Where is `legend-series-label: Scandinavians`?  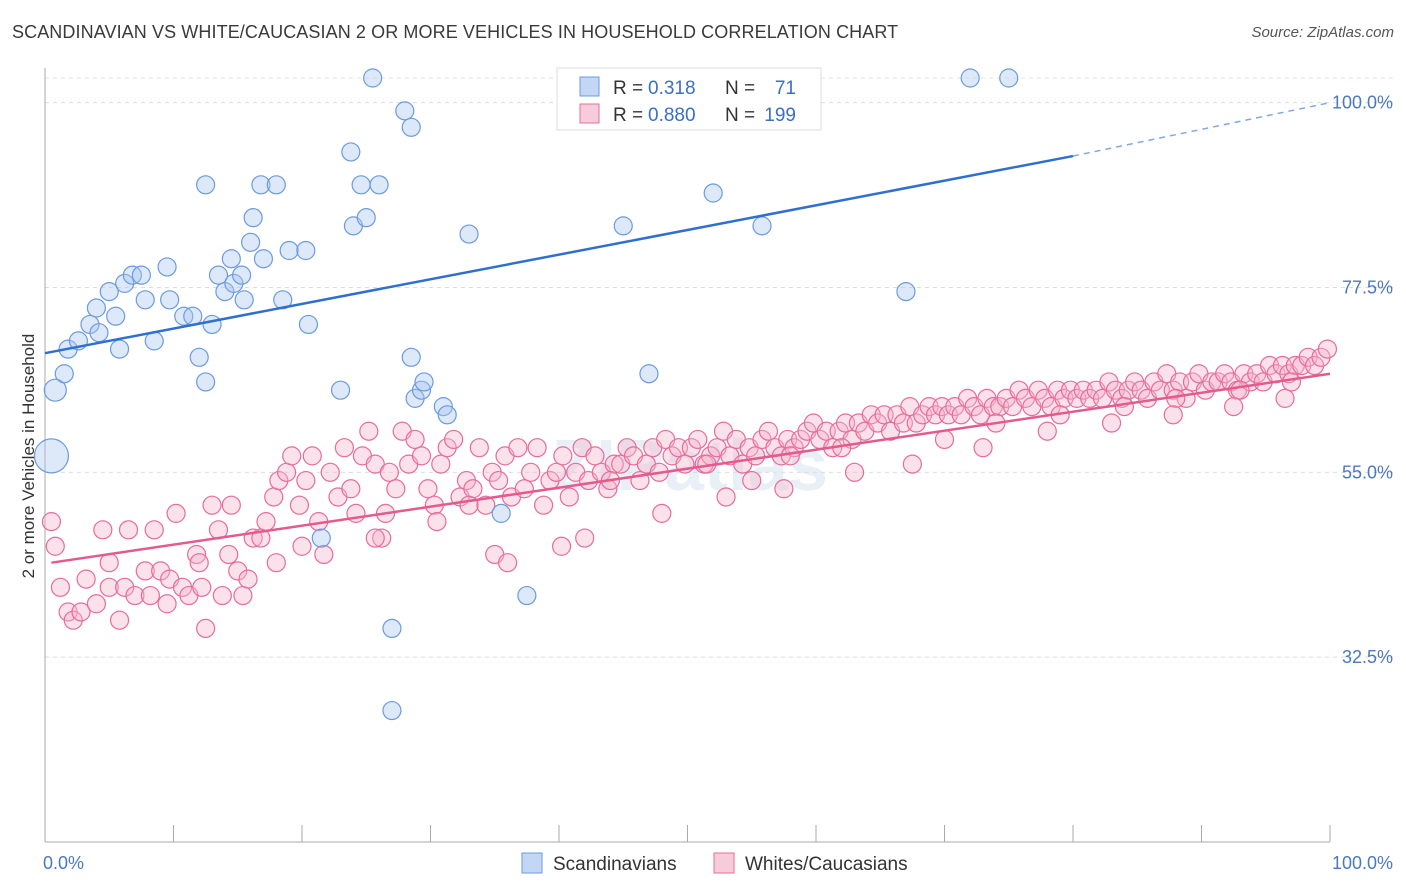
legend-series-label: Scandinavians is located at coordinates (615, 864).